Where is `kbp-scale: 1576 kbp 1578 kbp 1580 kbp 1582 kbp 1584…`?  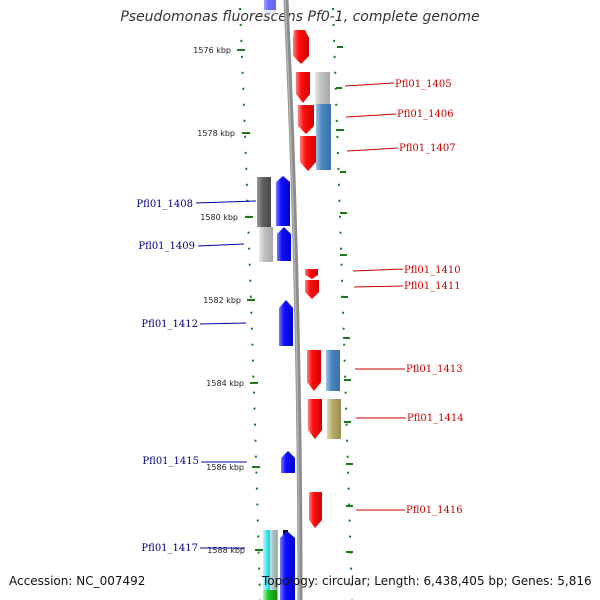
kbp-scale: 1576 kbp 1578 kbp 1580 kbp 1582 kbp 1584… is located at coordinates (219, 300).